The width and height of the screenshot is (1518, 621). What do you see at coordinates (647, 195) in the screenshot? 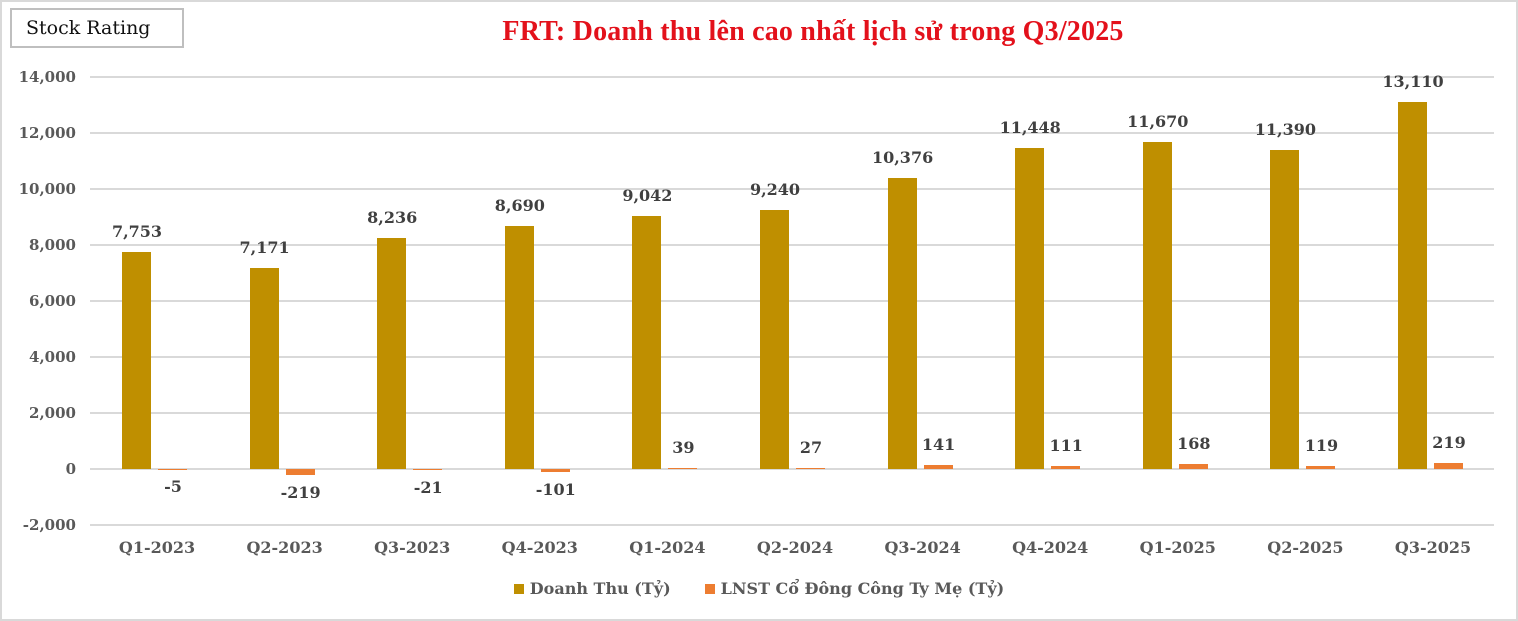
I see `revenue-data-label: 9,042` at bounding box center [647, 195].